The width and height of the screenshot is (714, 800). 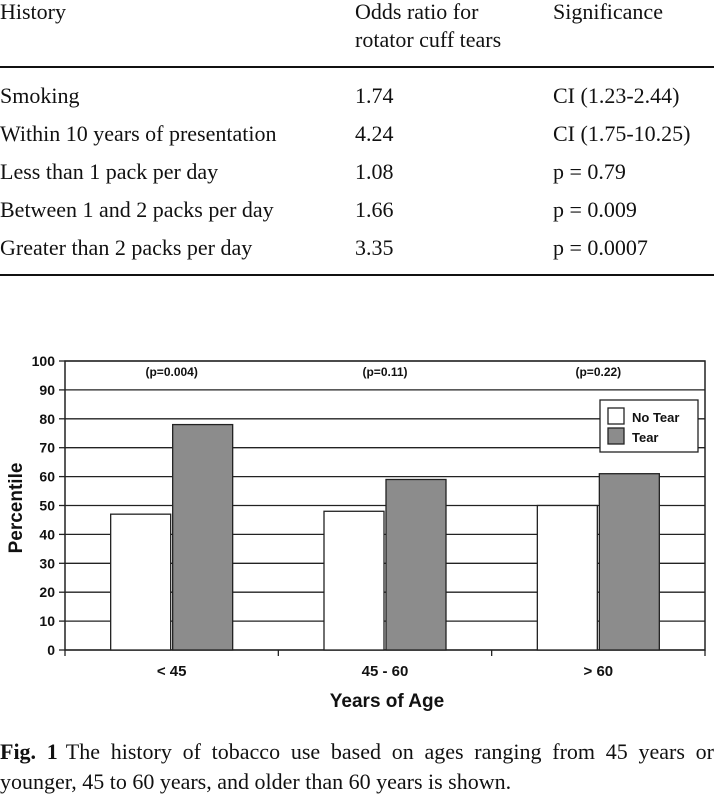 I want to click on cell-significance: CI (1.75-10.25), so click(x=622, y=133).